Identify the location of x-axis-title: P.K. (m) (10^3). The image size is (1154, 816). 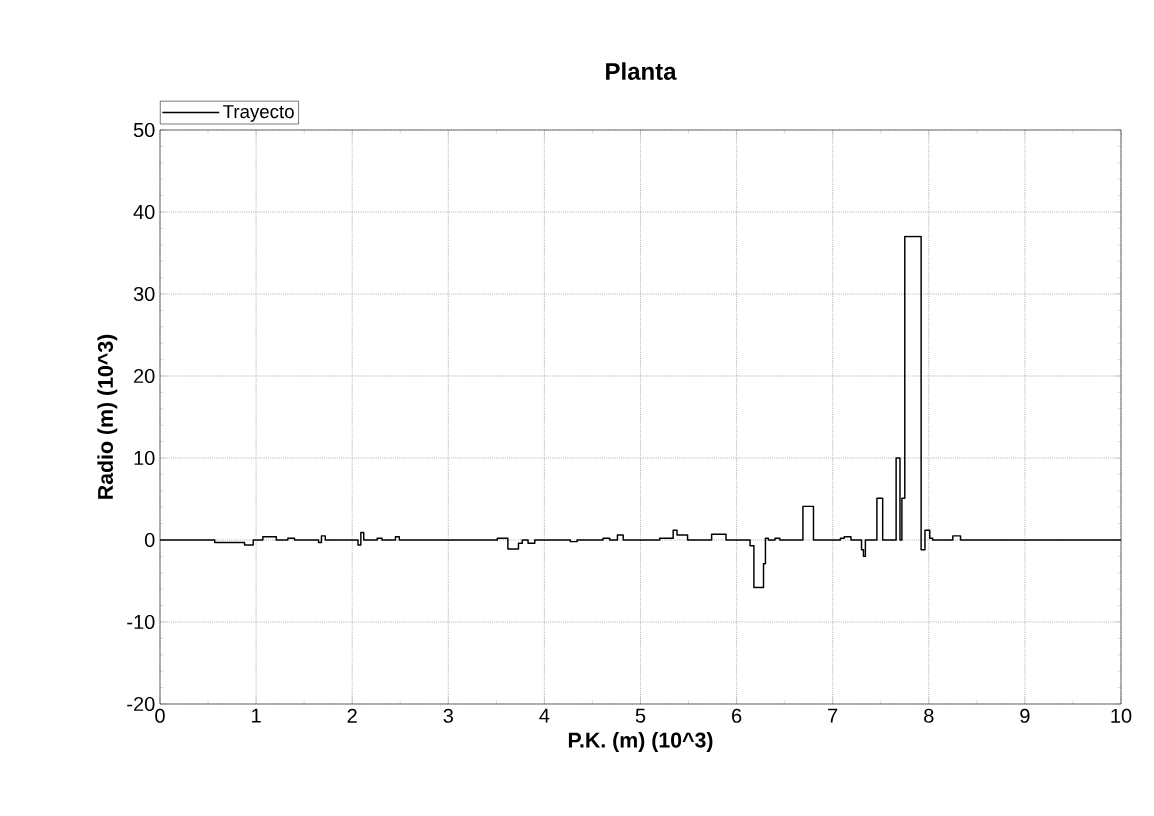
(640, 742).